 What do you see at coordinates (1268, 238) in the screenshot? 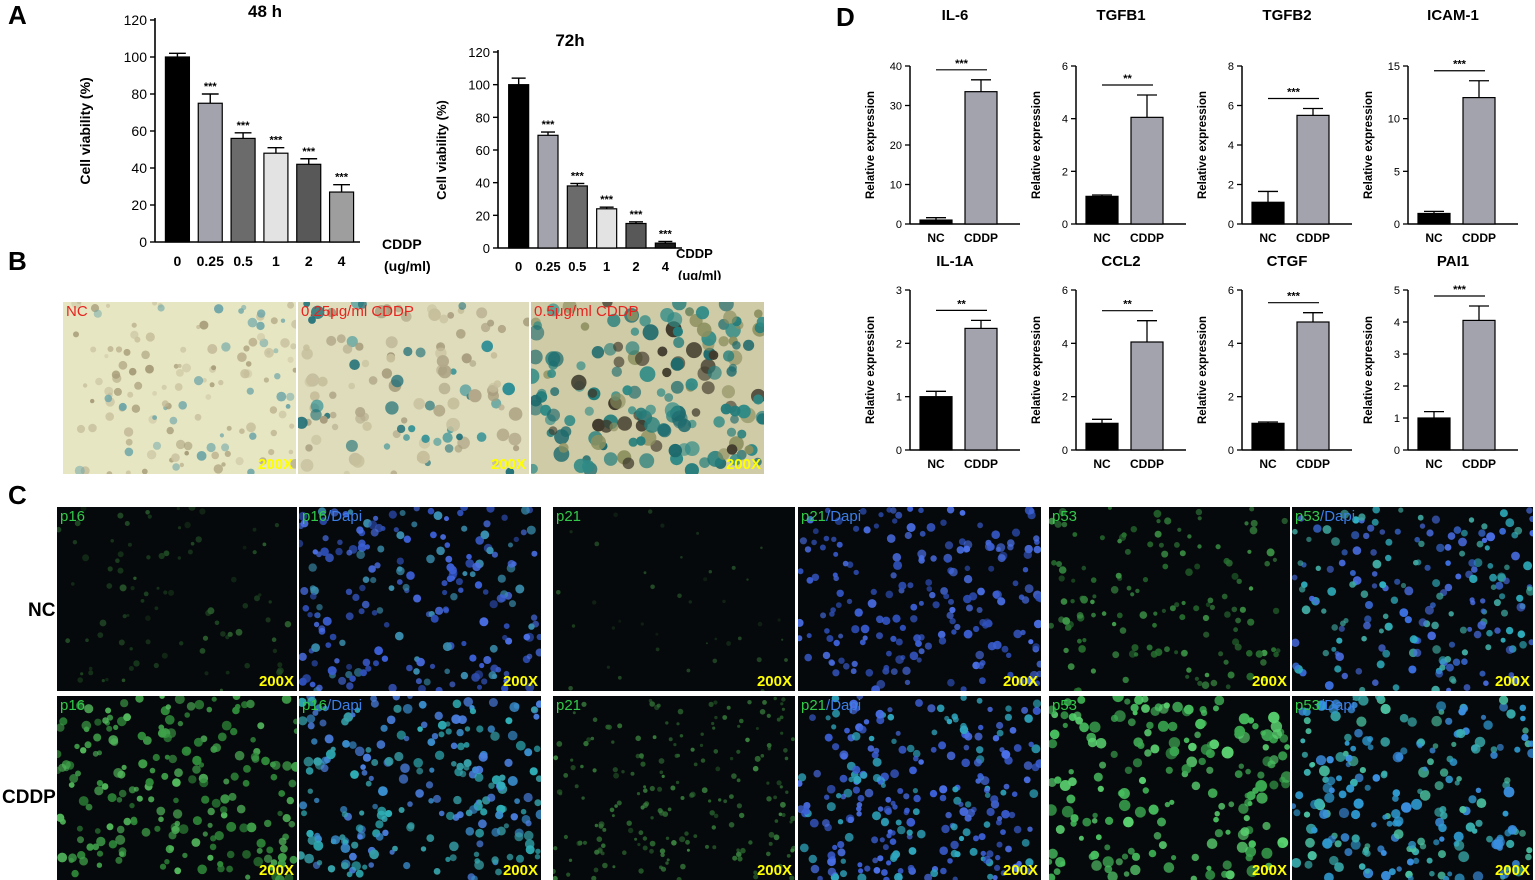
I see `x-tick-label: NC` at bounding box center [1268, 238].